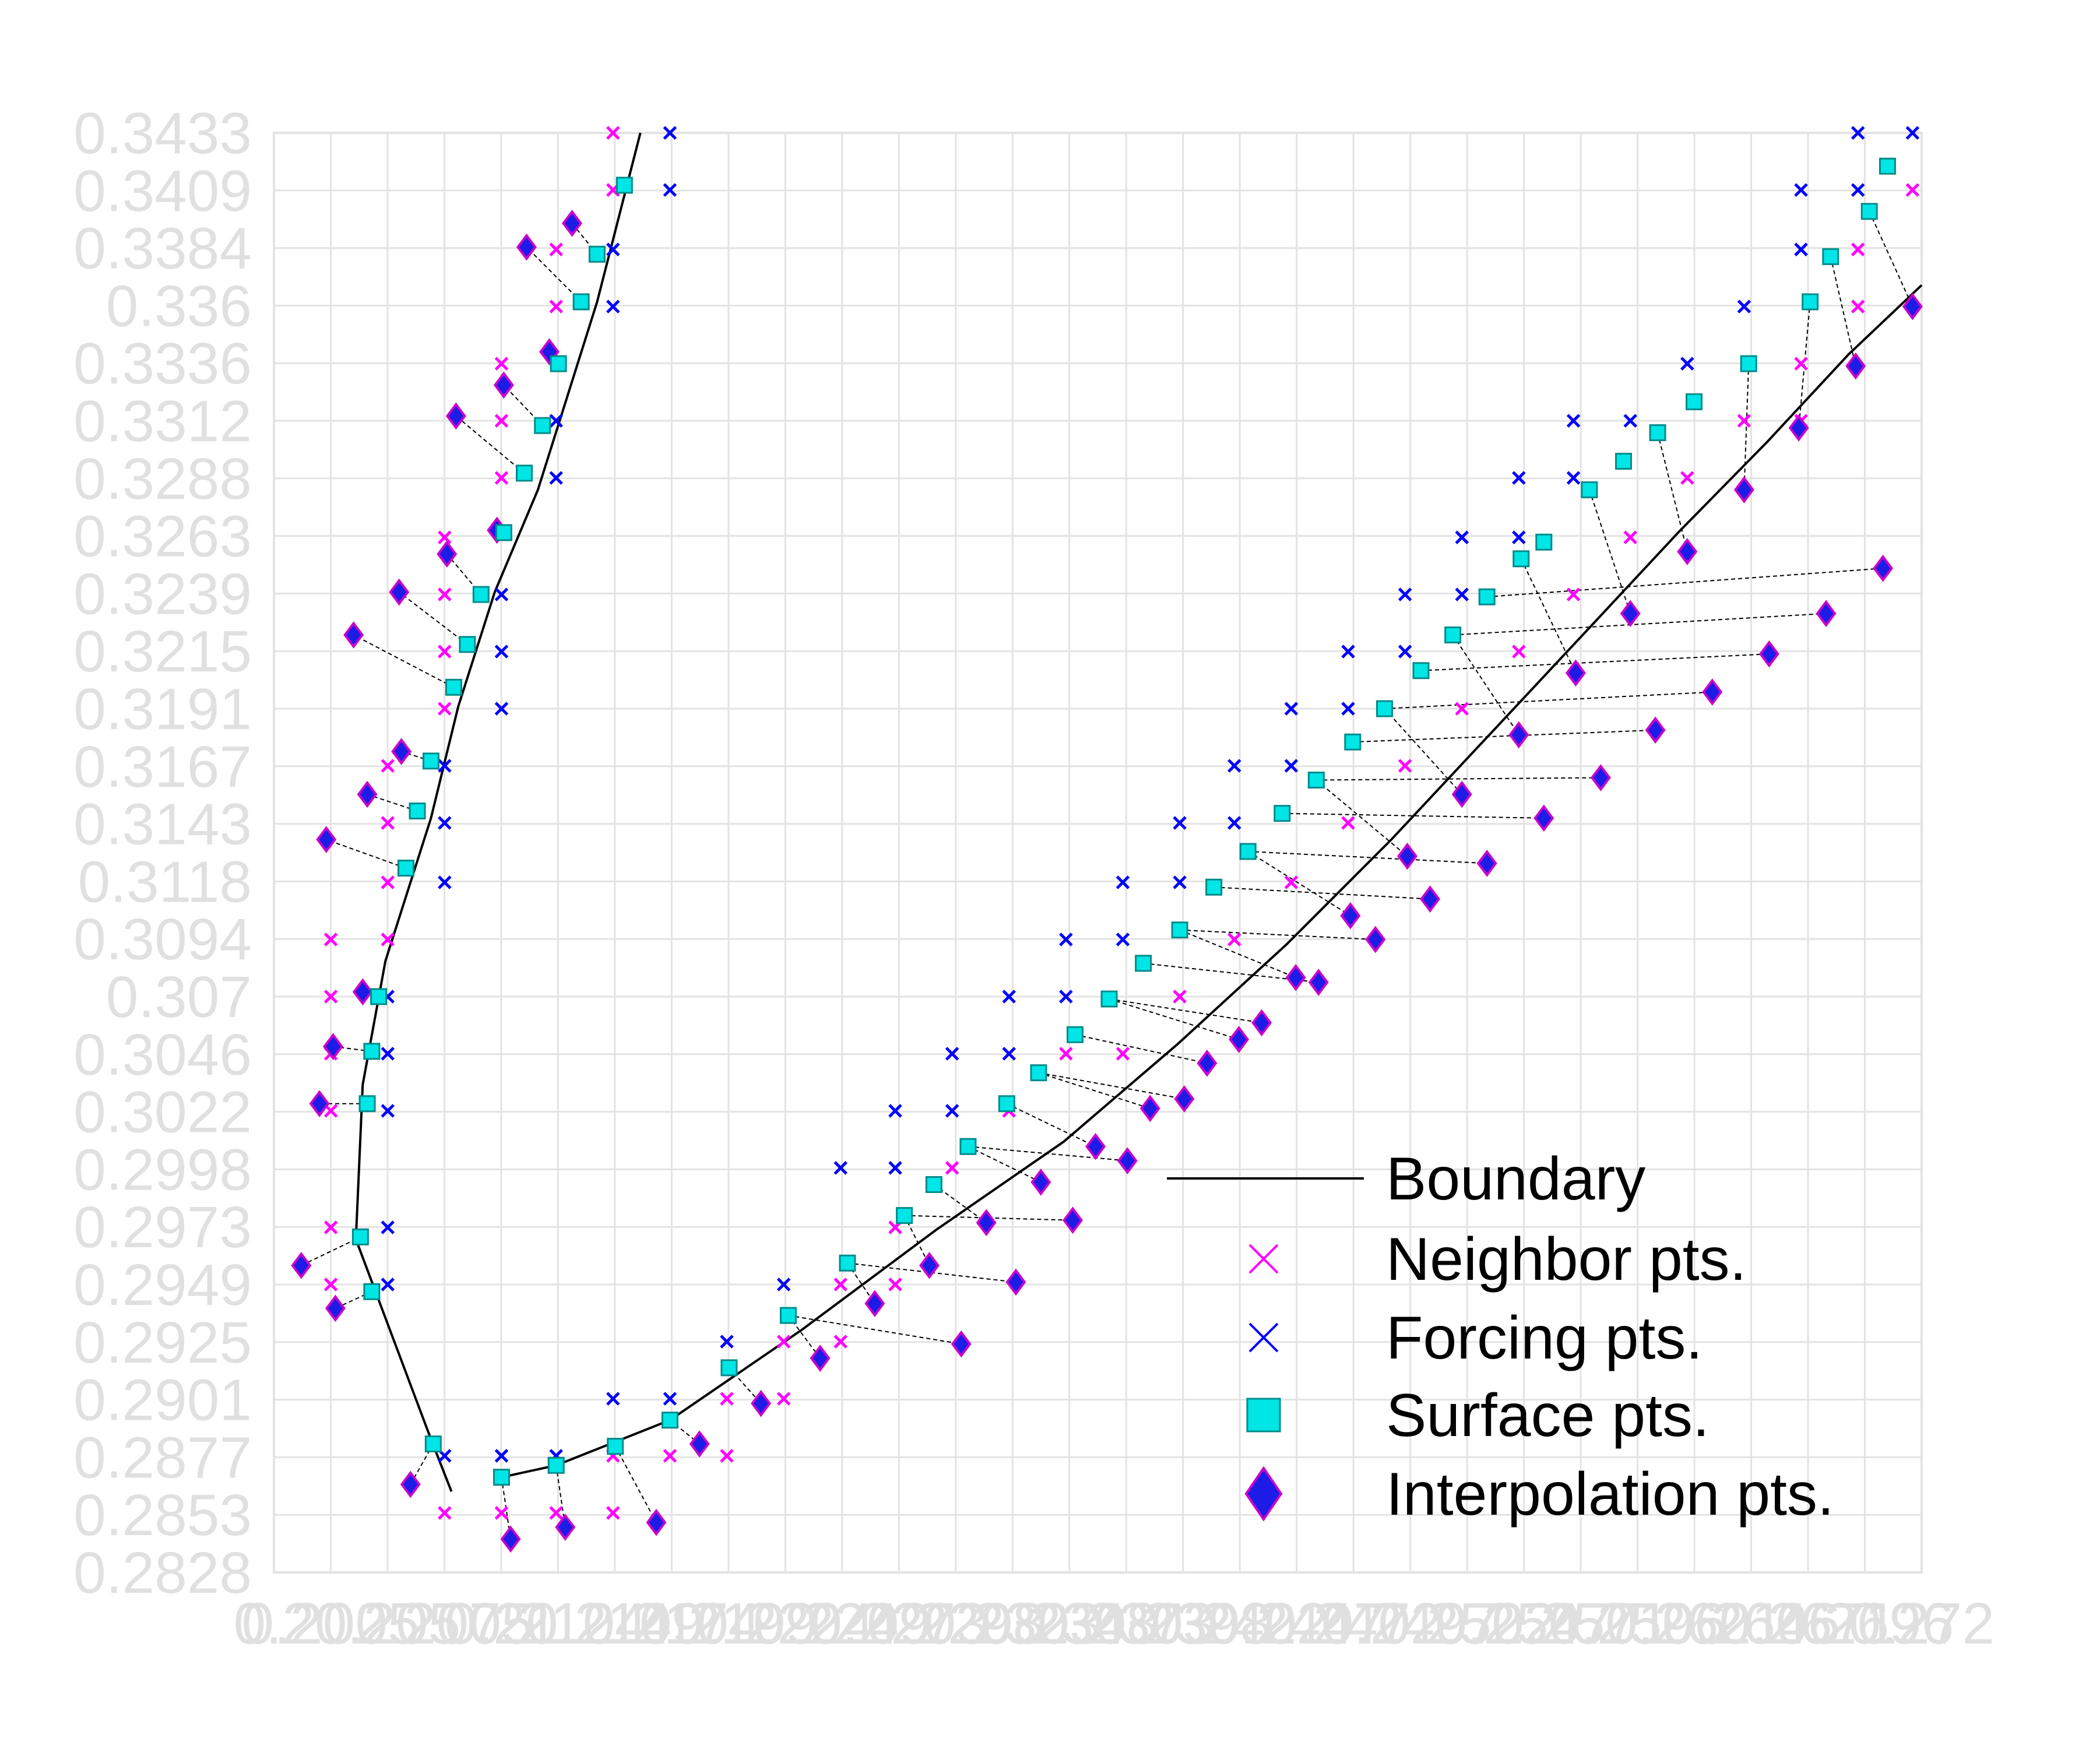 The image size is (2100, 1749). Describe the element at coordinates (1126, 1623) in the screenshot. I see `x-tick-label: 0.2373` at that location.